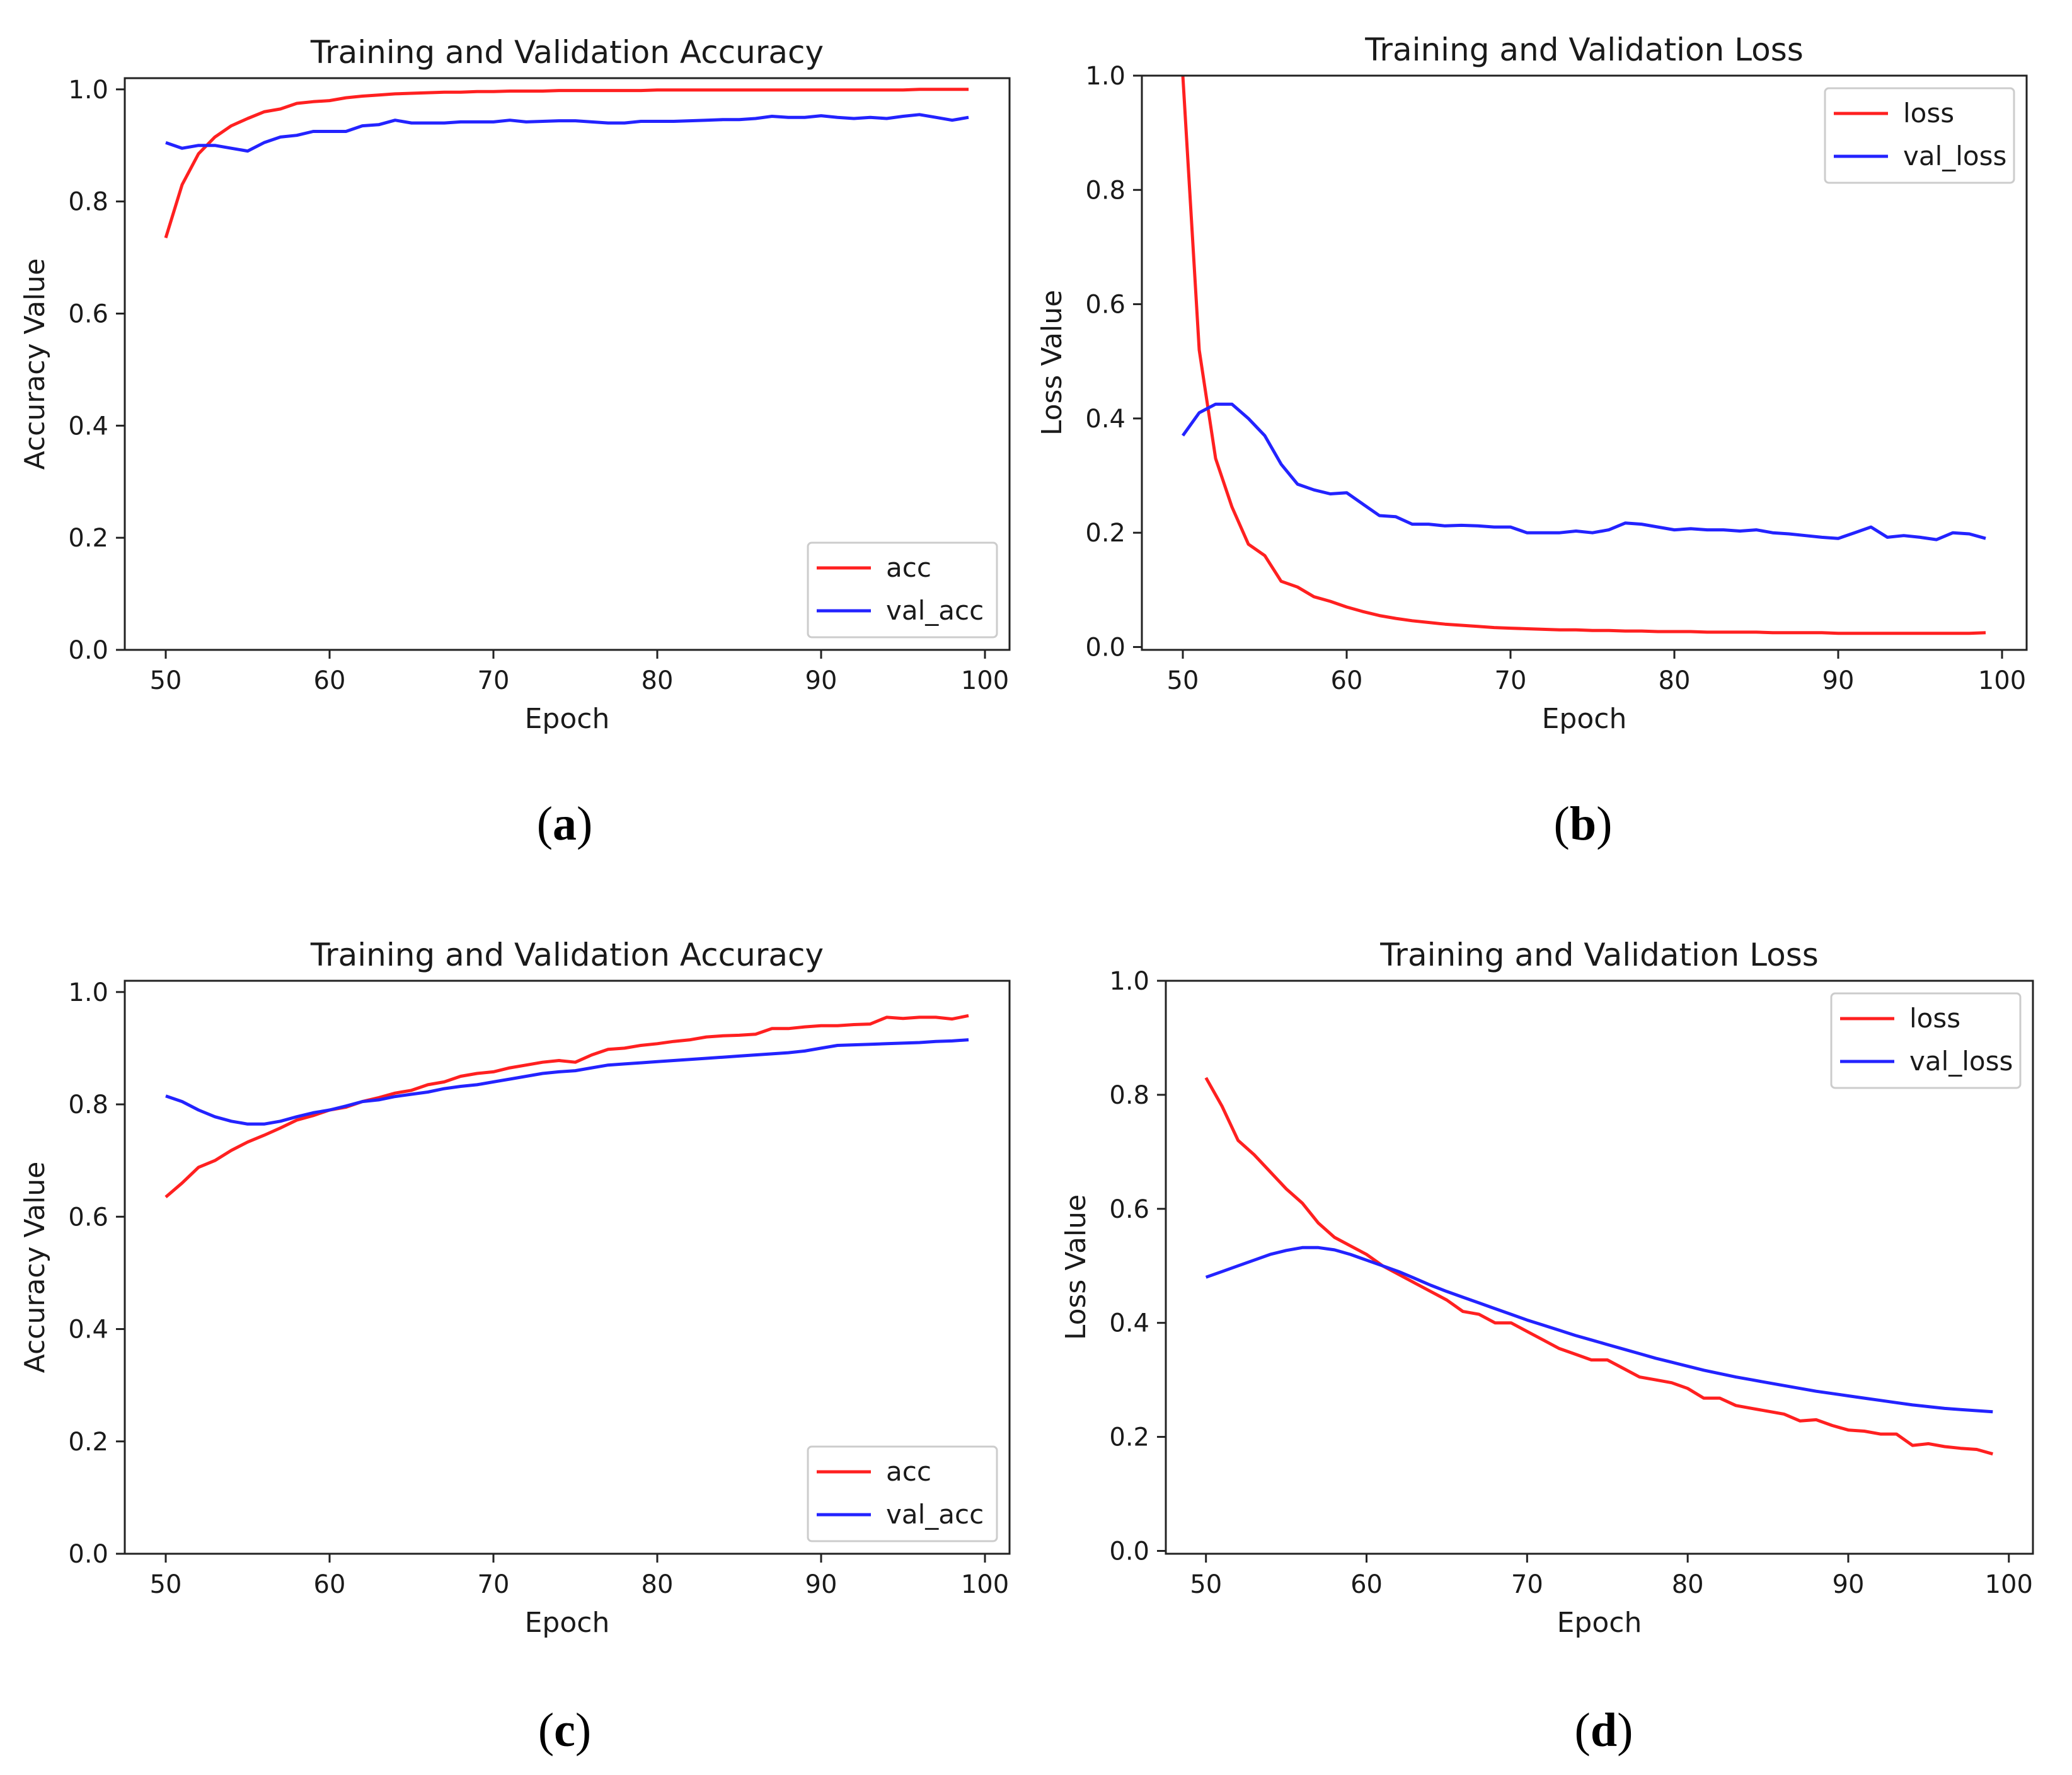 The width and height of the screenshot is (2072, 1775). I want to click on panel-label: (b), so click(1583, 824).